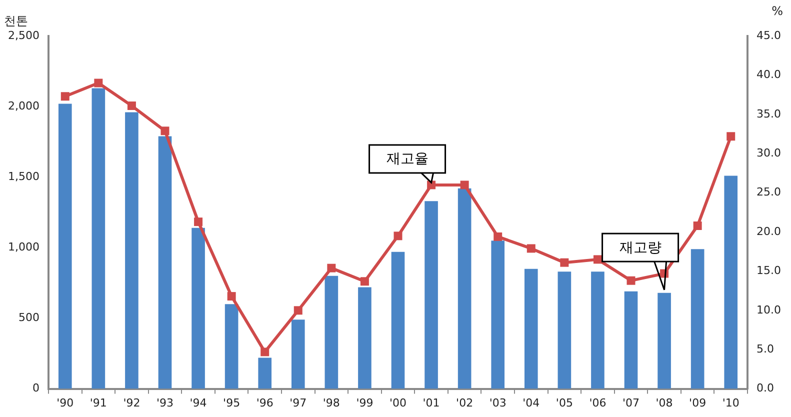  Describe the element at coordinates (769, 113) in the screenshot. I see `y2-tick-label: 35.0` at that location.